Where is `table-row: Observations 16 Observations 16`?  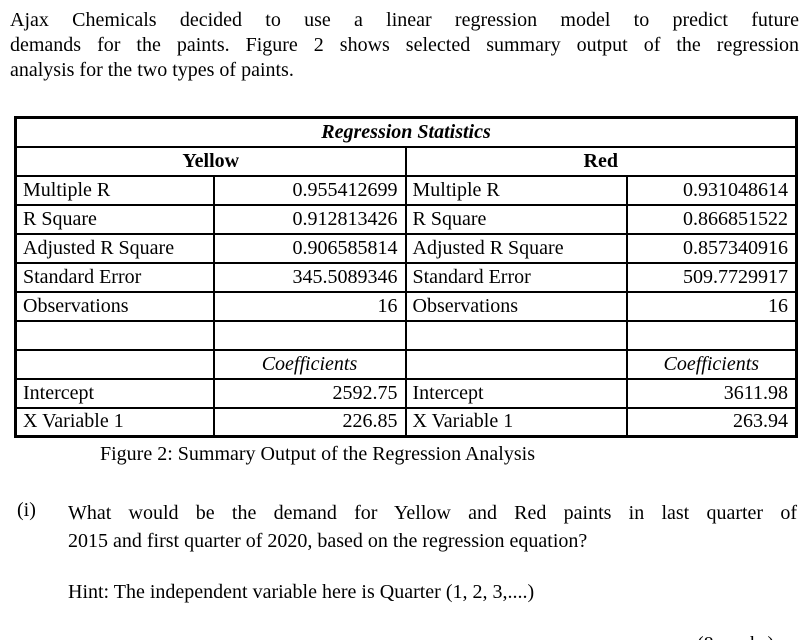 table-row: Observations 16 Observations 16 is located at coordinates (406, 306).